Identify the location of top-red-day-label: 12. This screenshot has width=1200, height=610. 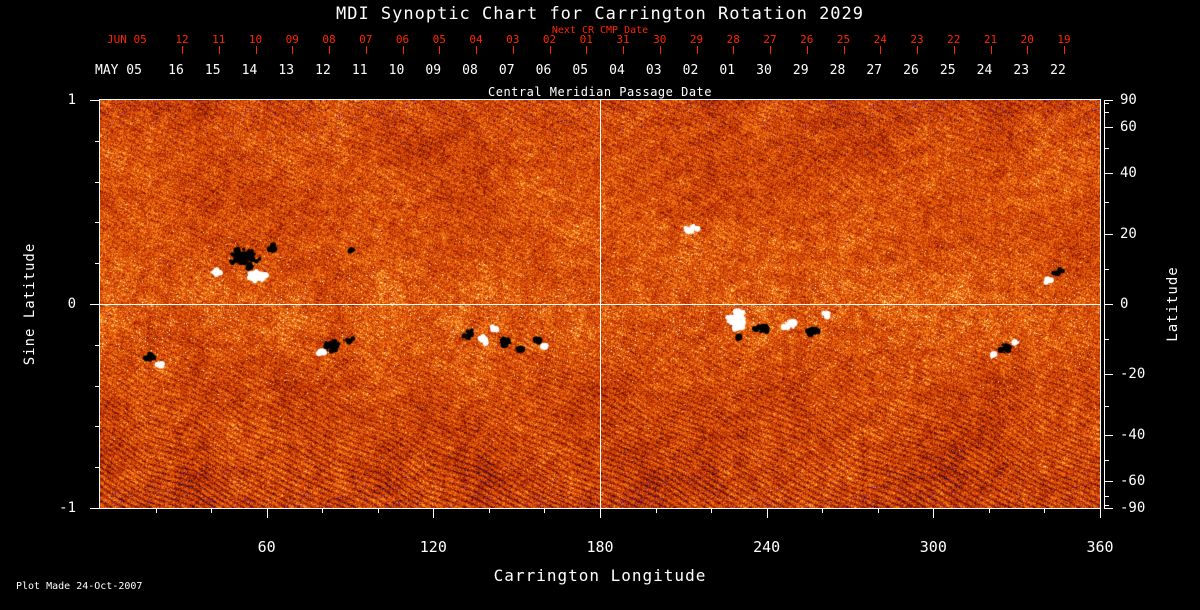
(182, 39).